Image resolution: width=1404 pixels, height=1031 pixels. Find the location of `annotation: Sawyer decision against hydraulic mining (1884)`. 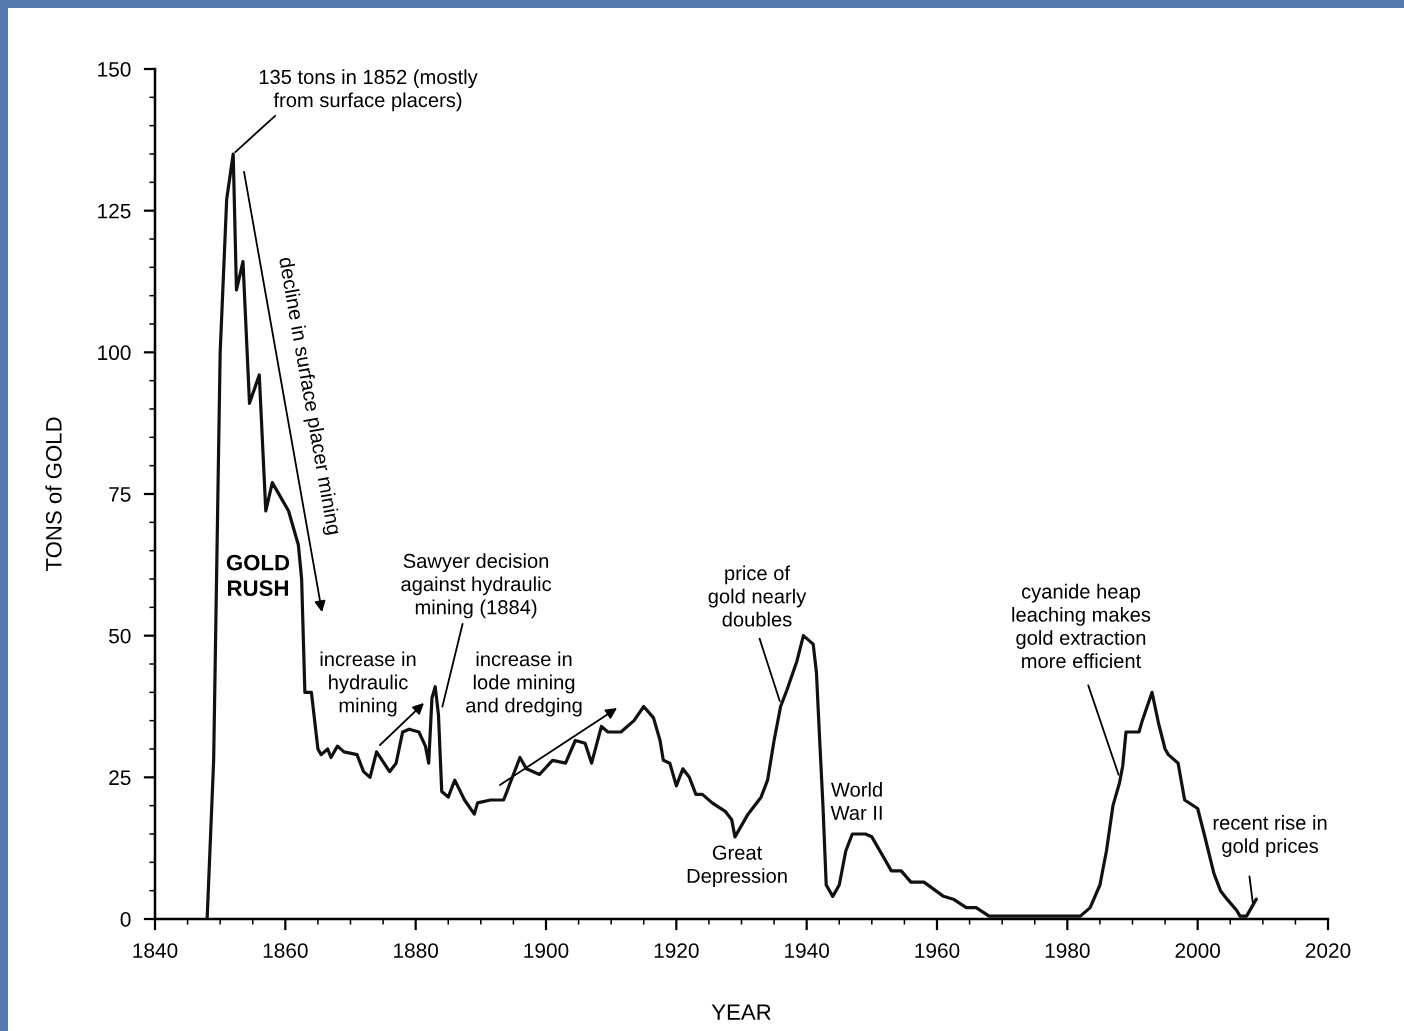

annotation: Sawyer decision against hydraulic mining (1884) is located at coordinates (476, 586).